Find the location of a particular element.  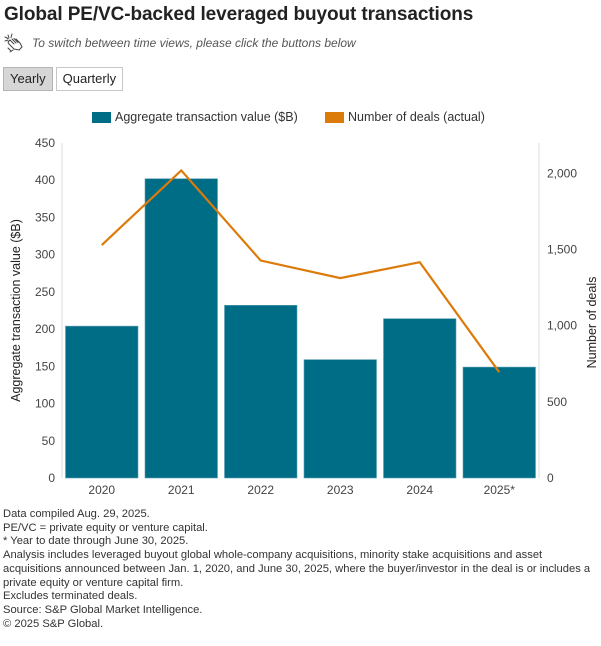

right-tick-label: 0 is located at coordinates (550, 478).